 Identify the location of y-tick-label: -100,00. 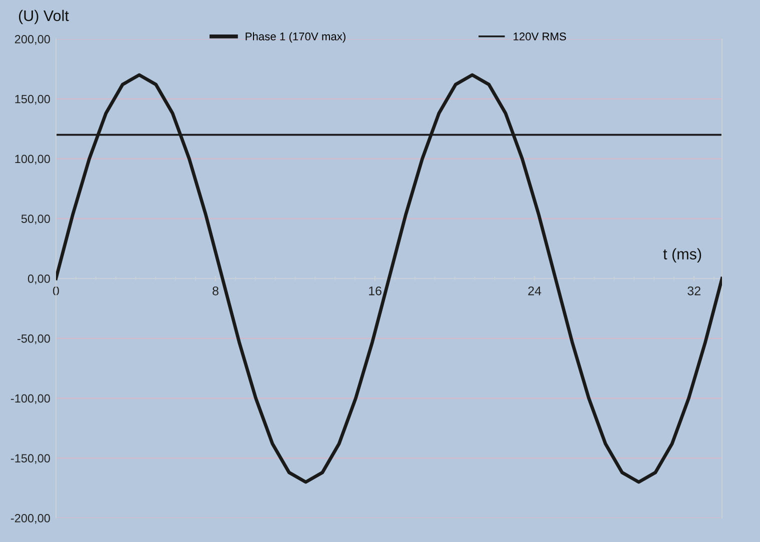
(30, 399).